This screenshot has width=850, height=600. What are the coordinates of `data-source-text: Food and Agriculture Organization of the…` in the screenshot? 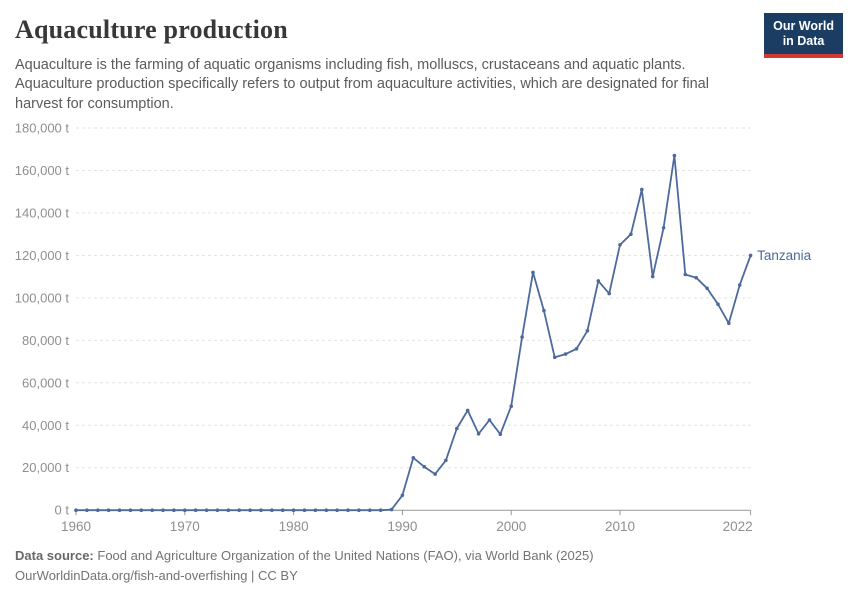 It's located at (345, 555).